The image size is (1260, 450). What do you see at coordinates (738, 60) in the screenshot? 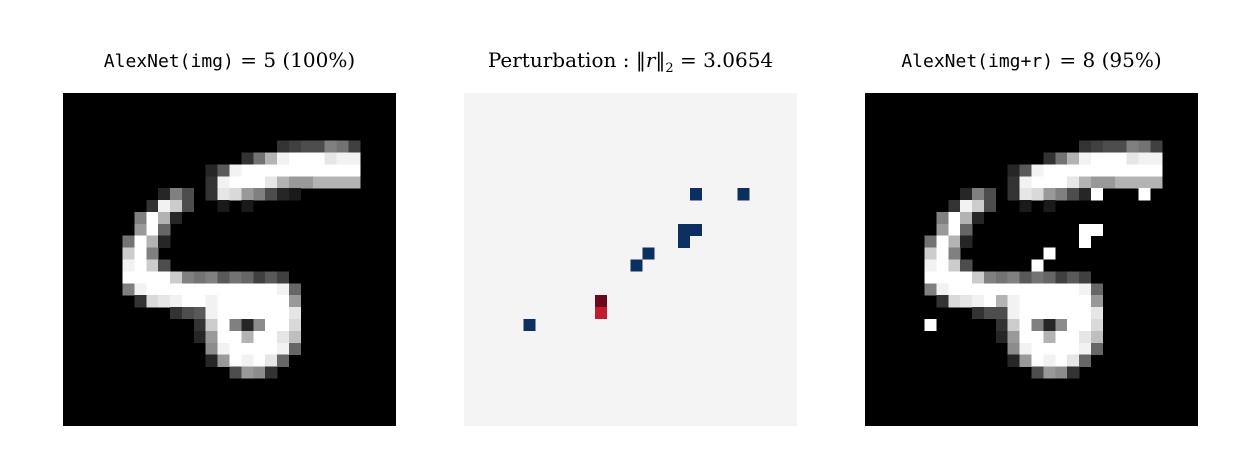
I see `norm-value: 3.0654` at bounding box center [738, 60].